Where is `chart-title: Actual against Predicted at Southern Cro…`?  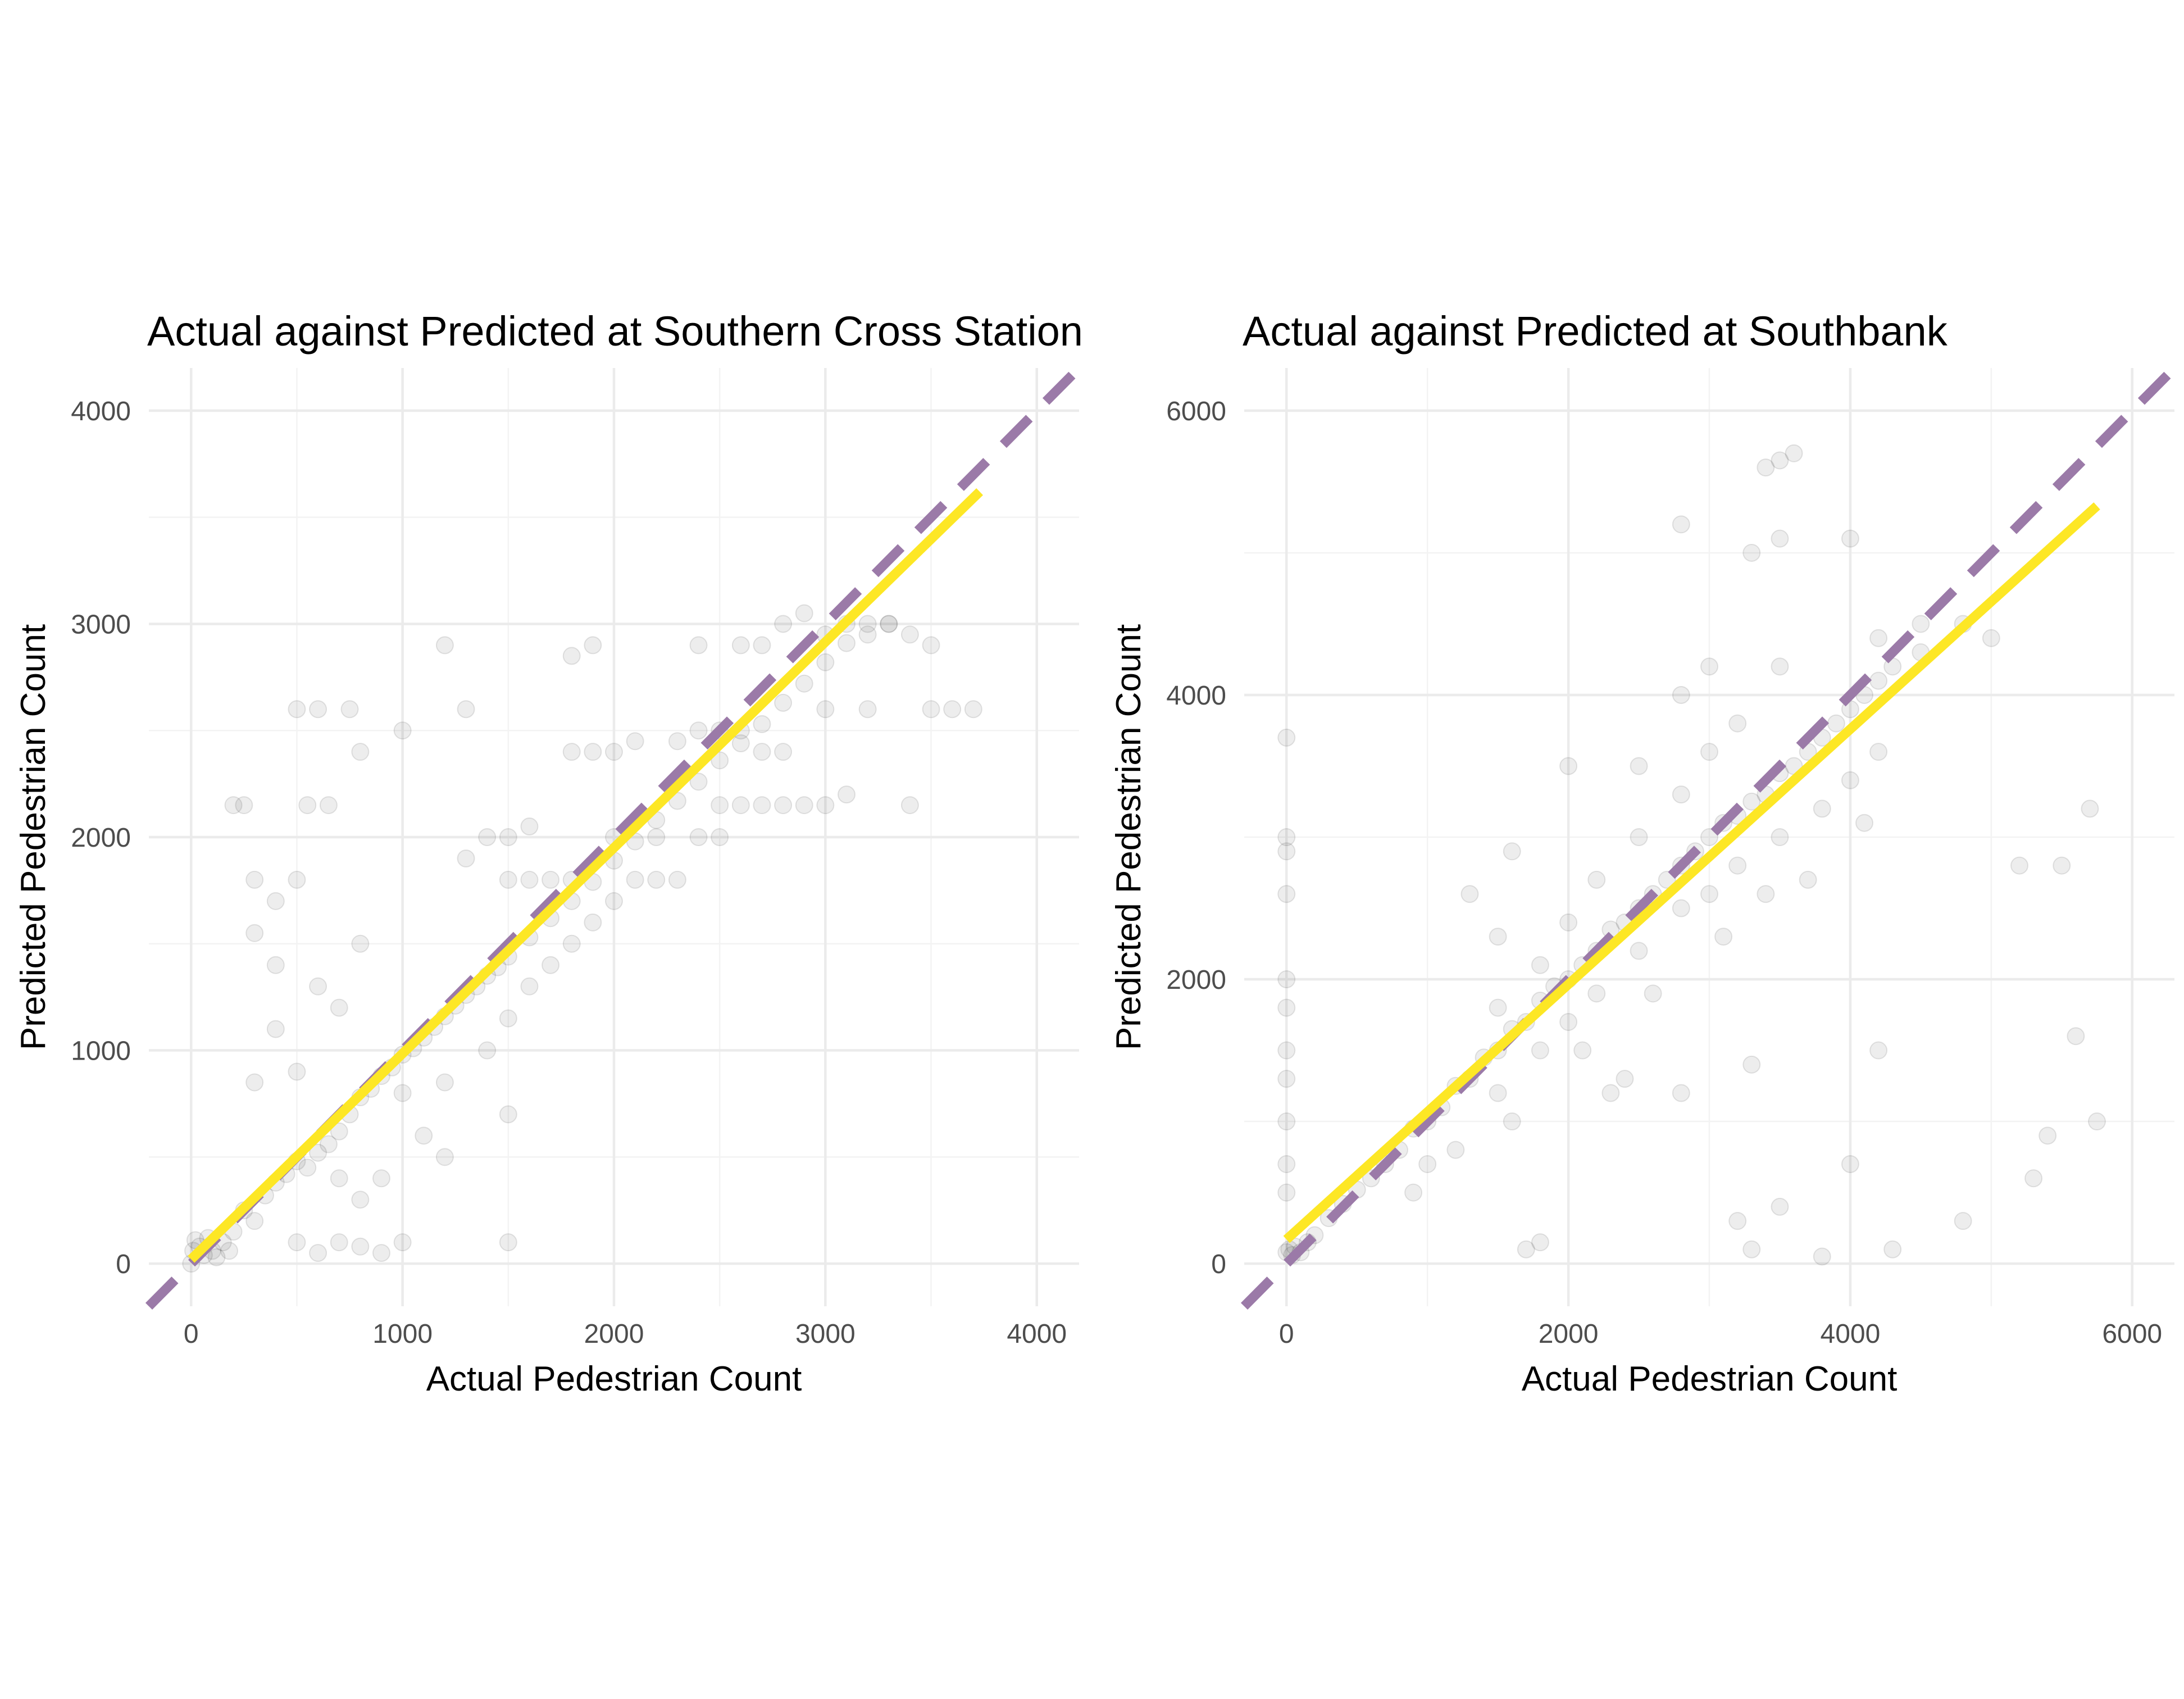 chart-title: Actual against Predicted at Southern Cro… is located at coordinates (615, 331).